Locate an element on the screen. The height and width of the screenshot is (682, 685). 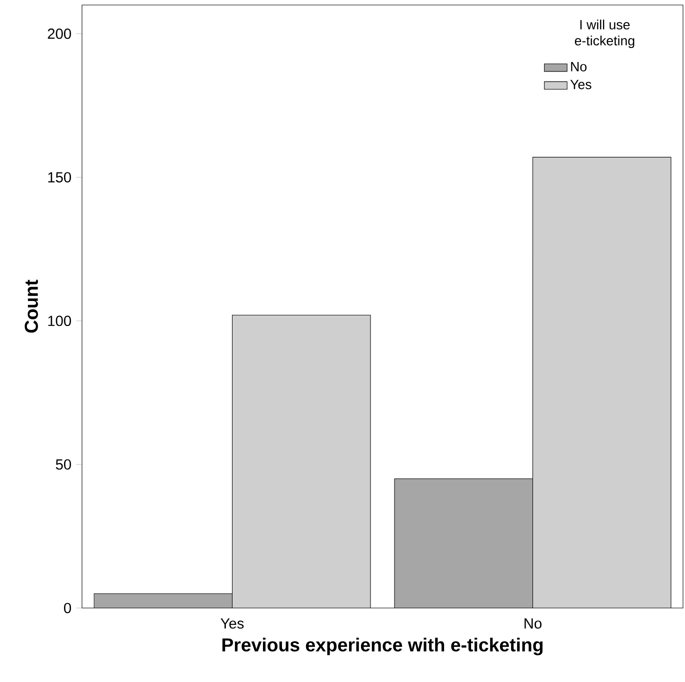
y-tick-label: 50 is located at coordinates (64, 464).